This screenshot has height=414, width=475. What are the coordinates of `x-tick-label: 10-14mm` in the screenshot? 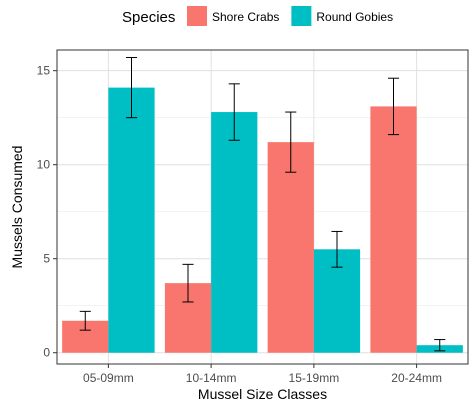 It's located at (211, 378).